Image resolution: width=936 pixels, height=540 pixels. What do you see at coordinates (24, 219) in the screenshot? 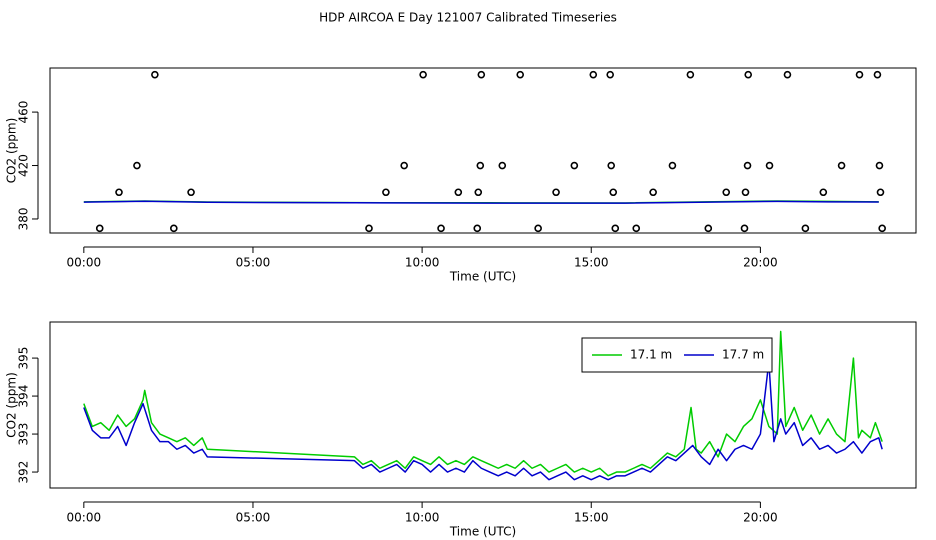
I see `y-tick-label: 380` at bounding box center [24, 219].